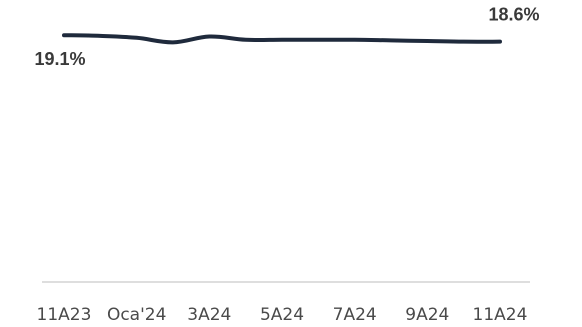 The image size is (582, 327). Describe the element at coordinates (209, 315) in the screenshot. I see `x-tick-label: 3A24` at that location.